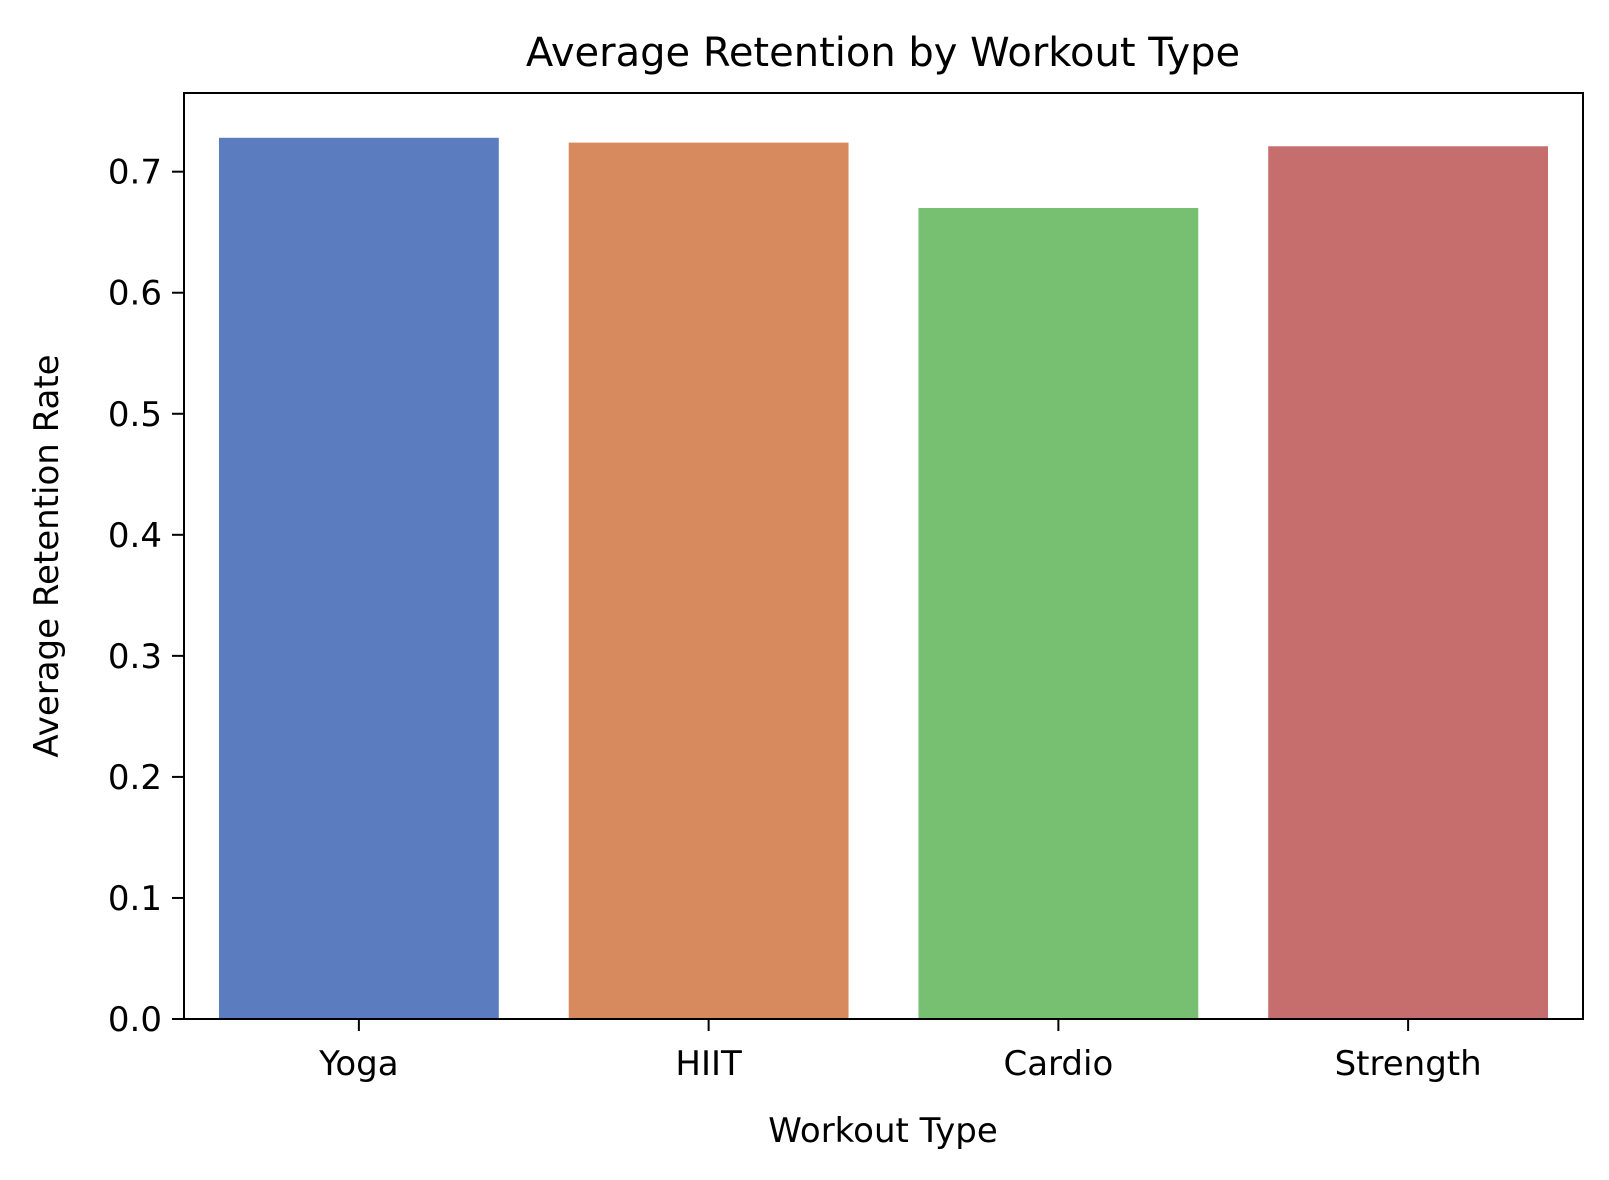  Describe the element at coordinates (1408, 1064) in the screenshot. I see `x-tick-label: Strength` at that location.